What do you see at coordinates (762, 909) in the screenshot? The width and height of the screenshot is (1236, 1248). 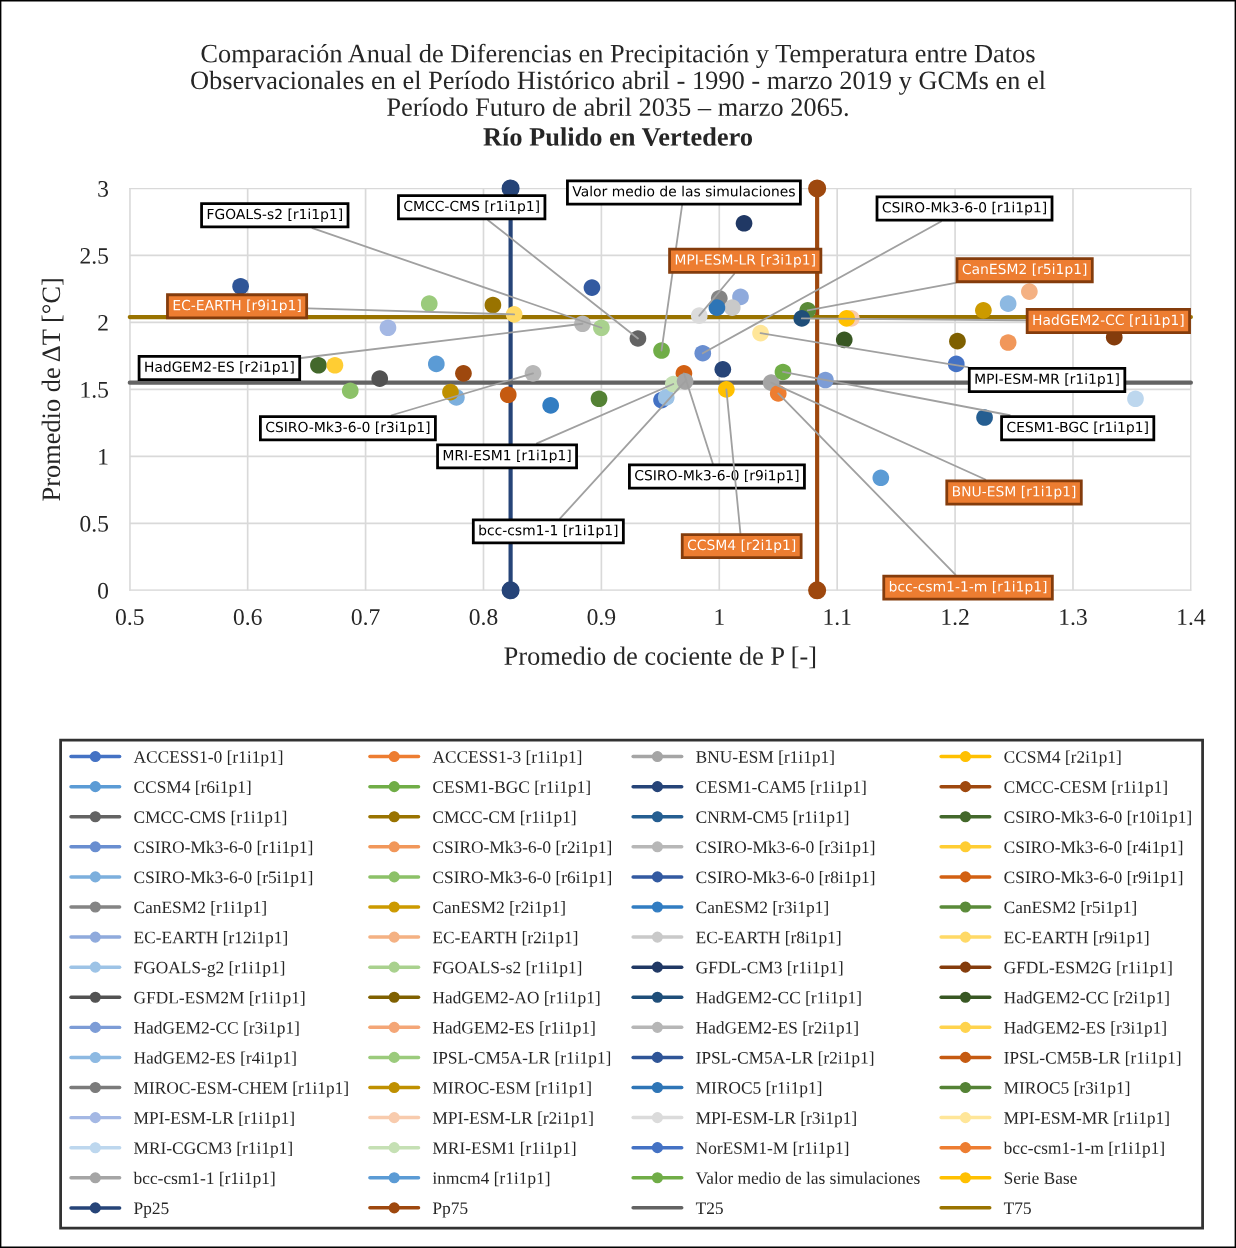 I see `legend-label: CanESM2 [r3i1p1]` at bounding box center [762, 909].